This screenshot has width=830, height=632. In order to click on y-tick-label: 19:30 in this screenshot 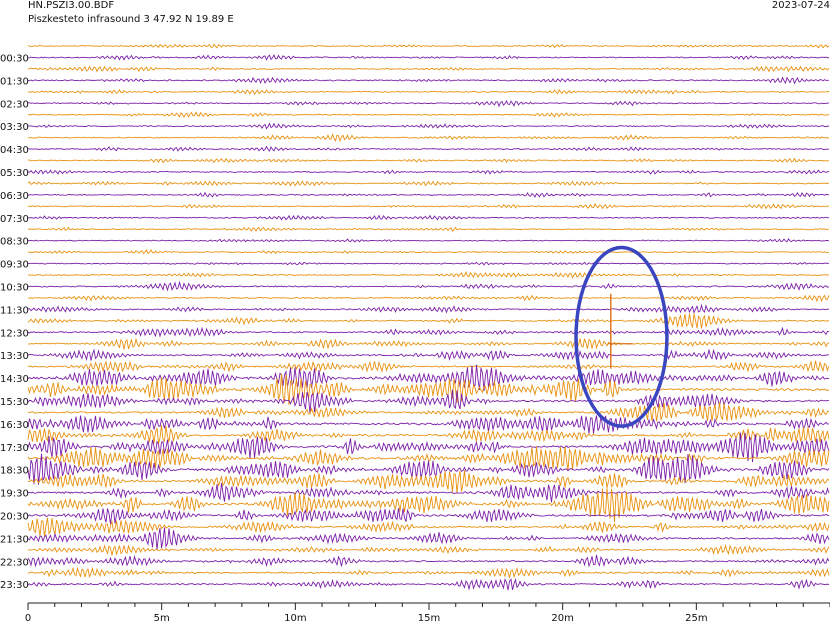, I will do `click(14, 494)`.